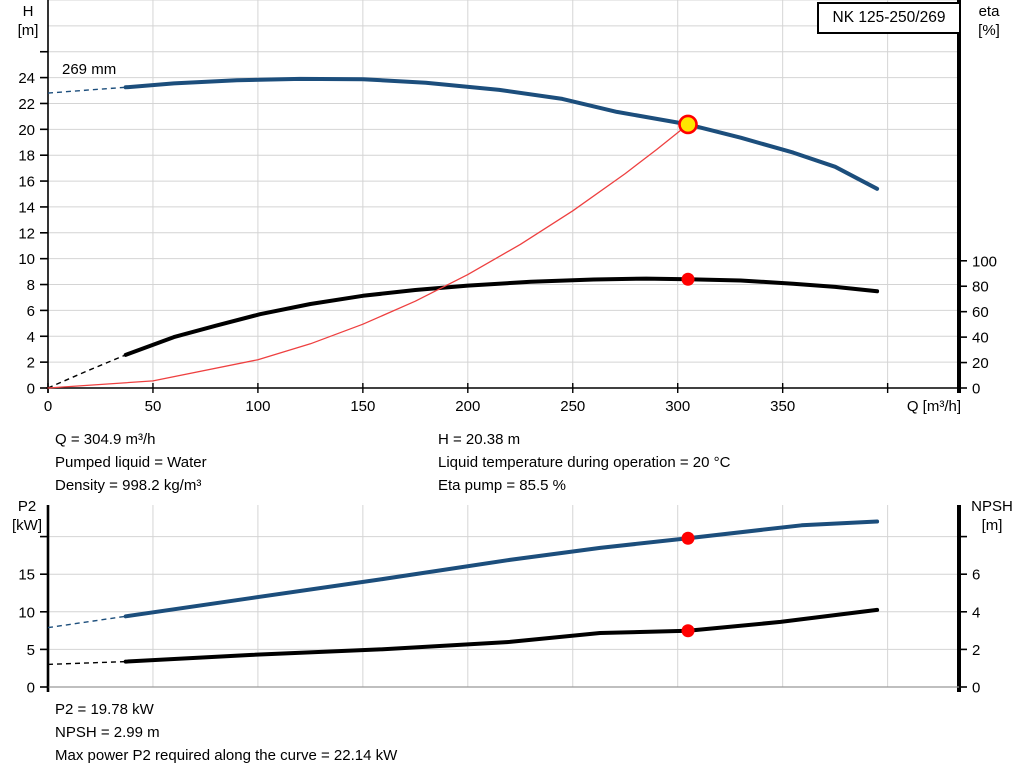 The image size is (1024, 781). Describe the element at coordinates (976, 612) in the screenshot. I see `right-axis-tick-label: 4` at that location.